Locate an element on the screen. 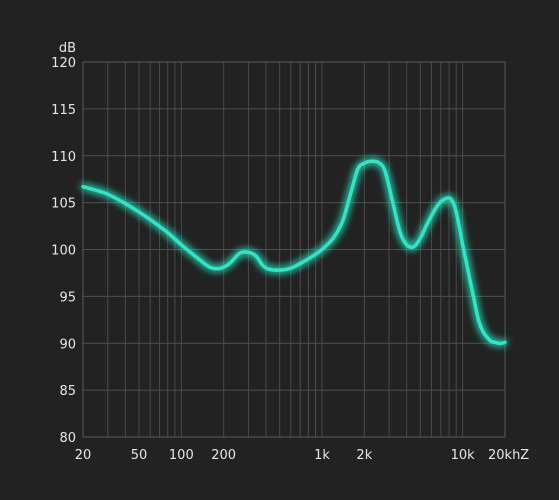  x-tick-label: 100 is located at coordinates (181, 455).